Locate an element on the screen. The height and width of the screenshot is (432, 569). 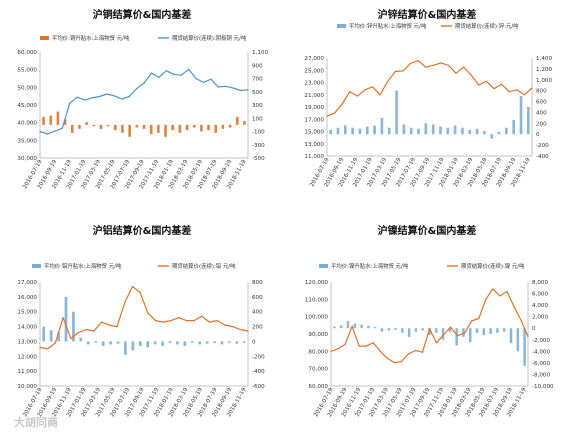
y-right-tick-label: 1,400 is located at coordinates (544, 59).